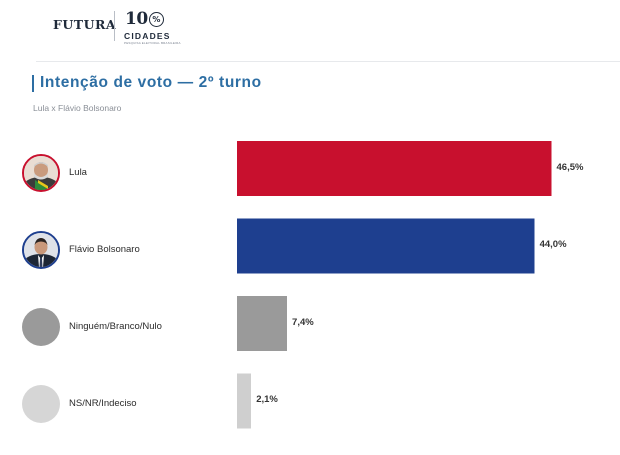 This screenshot has width=620, height=455. Describe the element at coordinates (553, 244) in the screenshot. I see `value-label: 44,0%` at that location.